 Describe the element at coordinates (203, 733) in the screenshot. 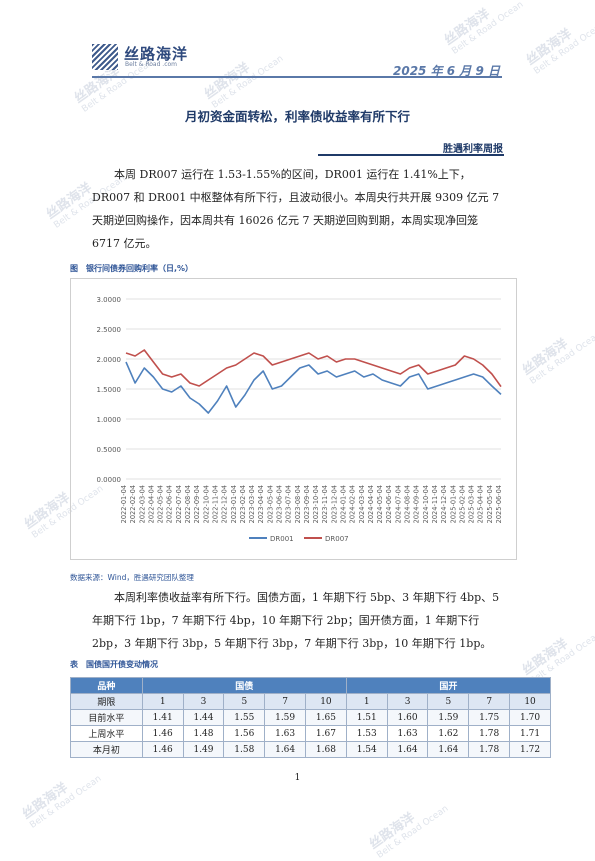

I see `table-cell: 1.48` at that location.